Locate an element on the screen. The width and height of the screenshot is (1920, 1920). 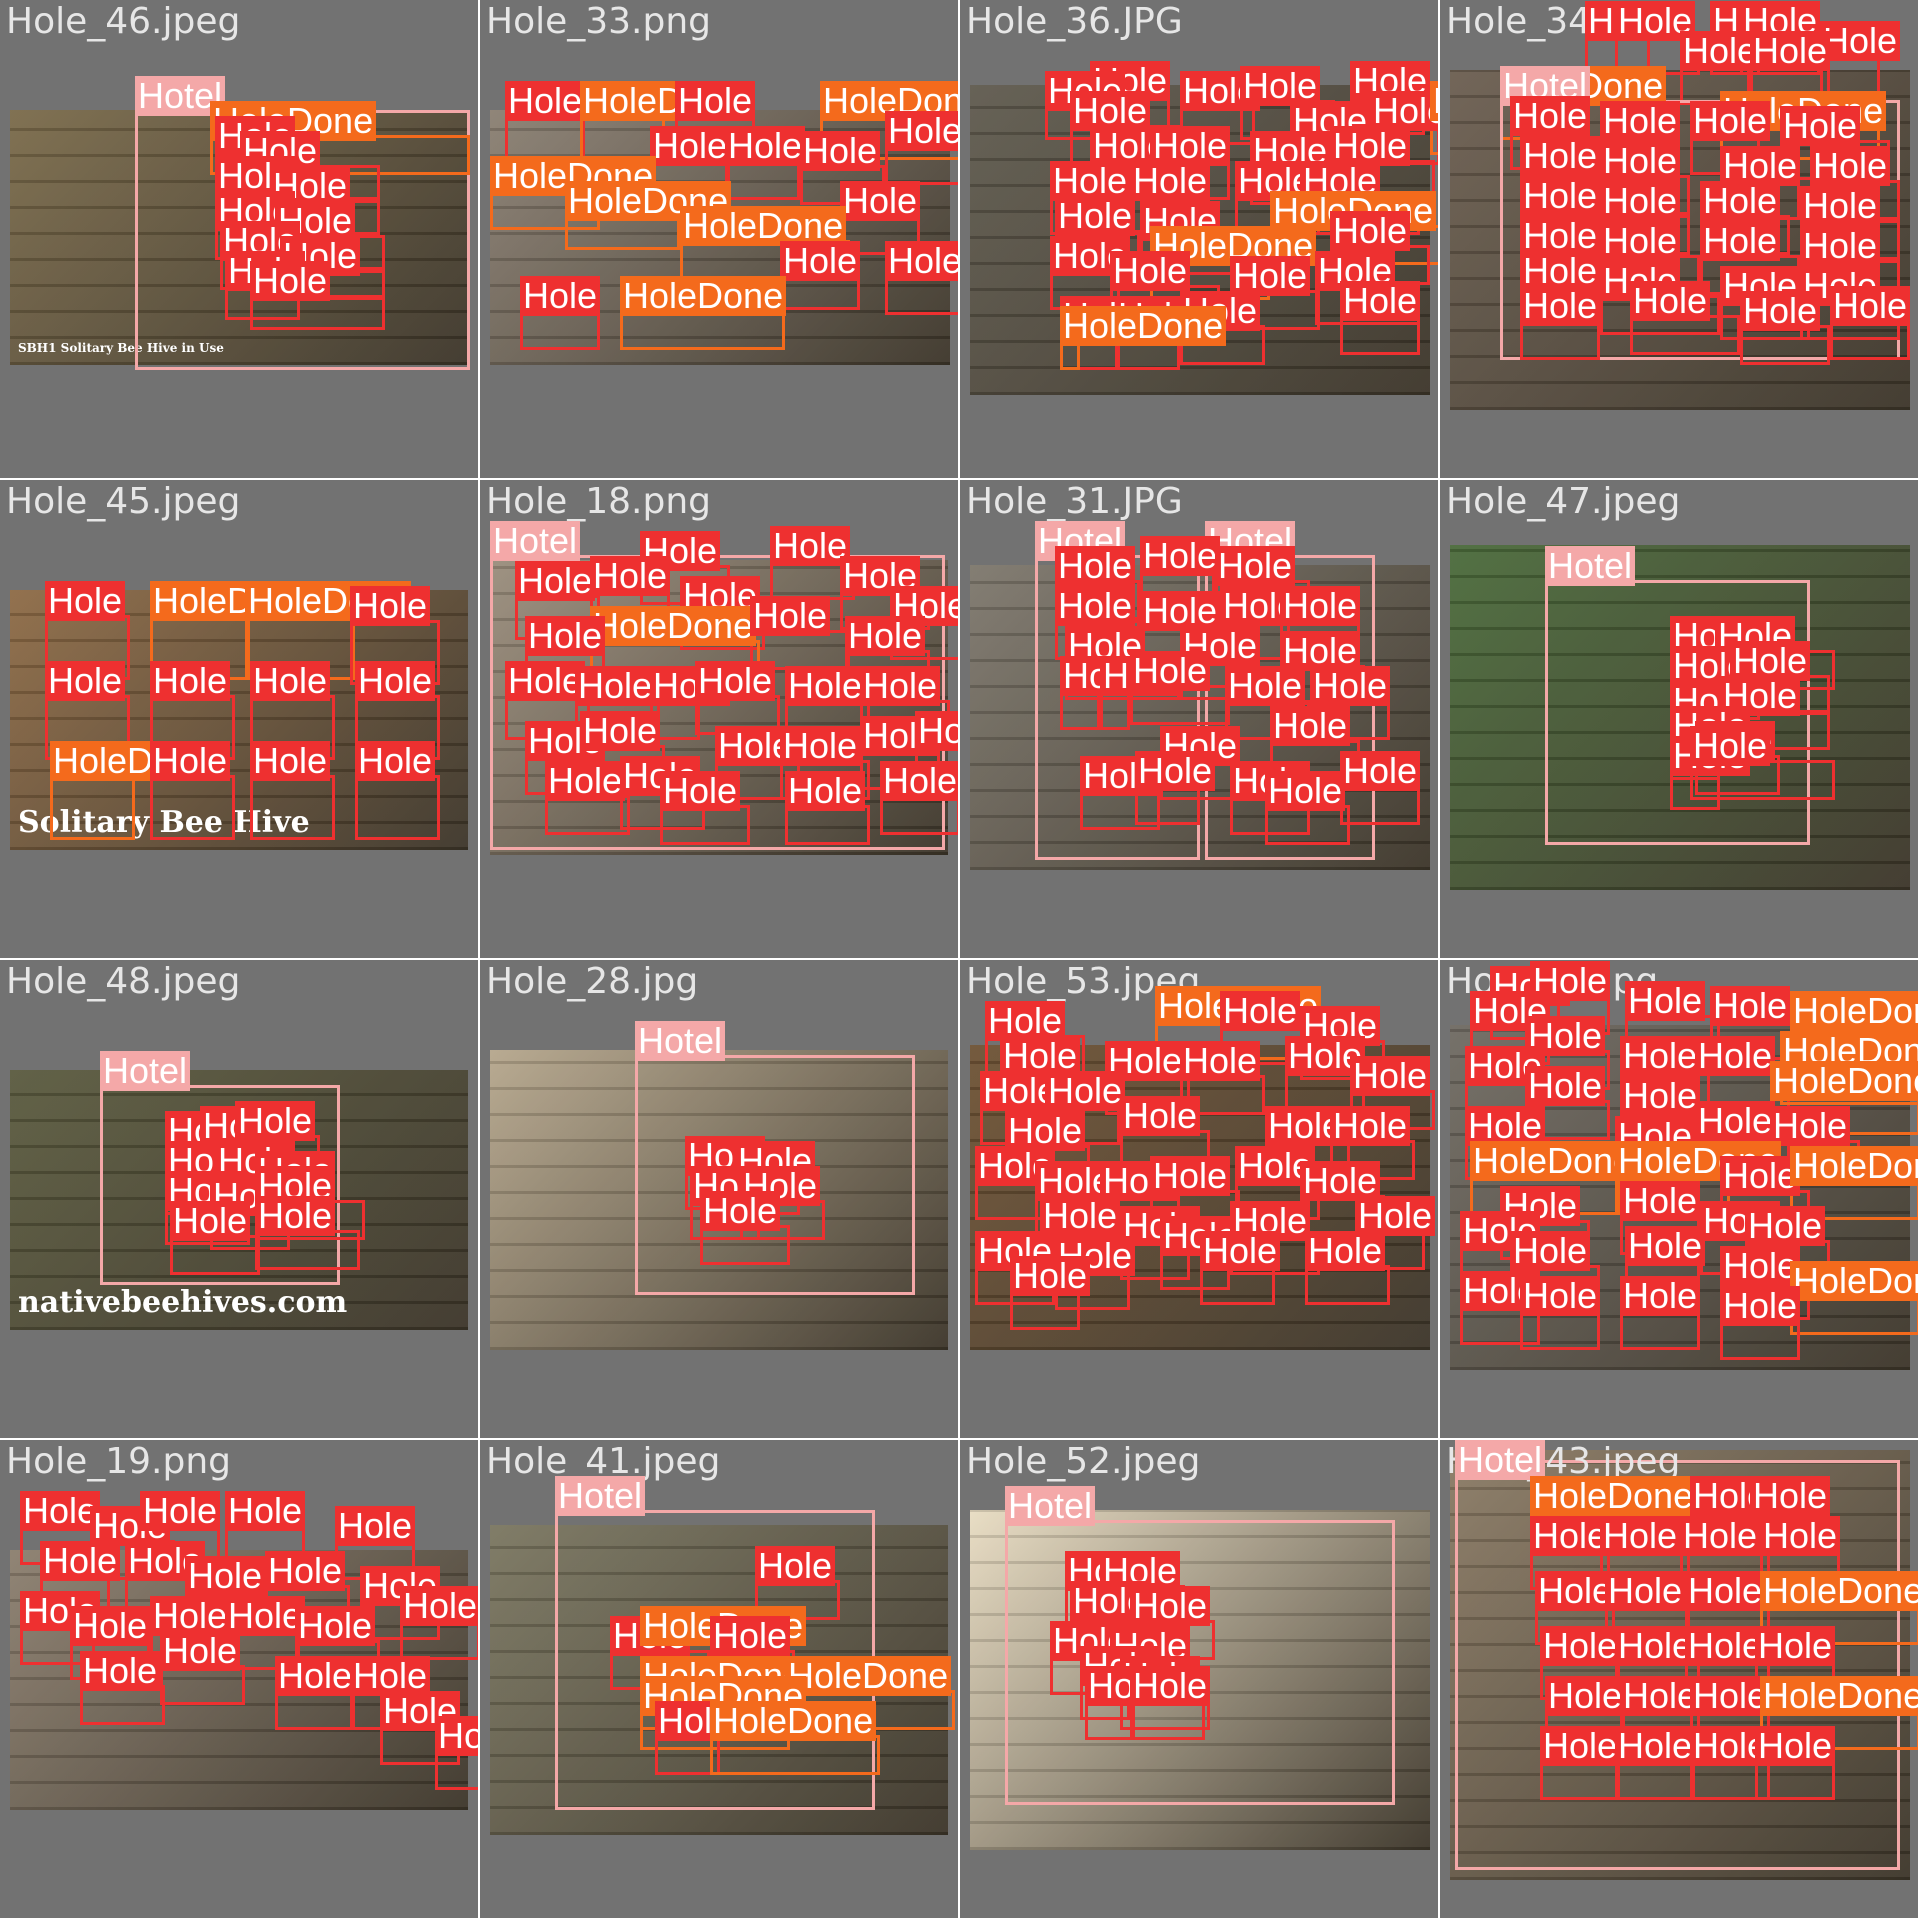
tile-filename: Hole_31.JPG is located at coordinates (1074, 501).